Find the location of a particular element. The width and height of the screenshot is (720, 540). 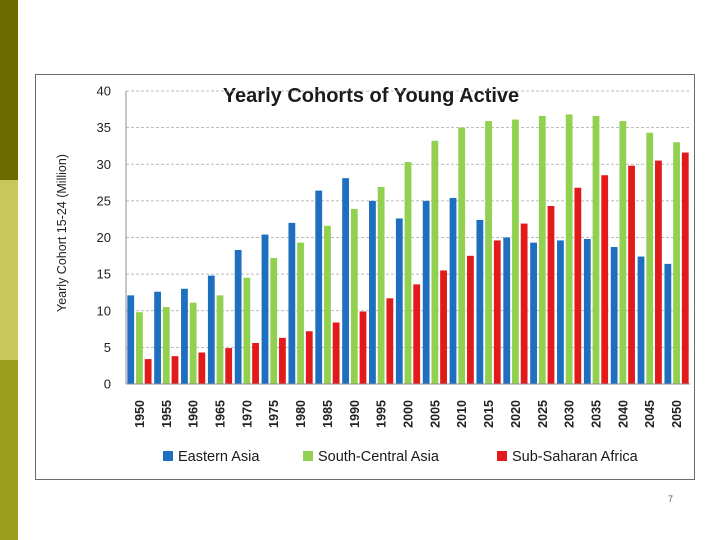

side-band-middle is located at coordinates (9, 270).